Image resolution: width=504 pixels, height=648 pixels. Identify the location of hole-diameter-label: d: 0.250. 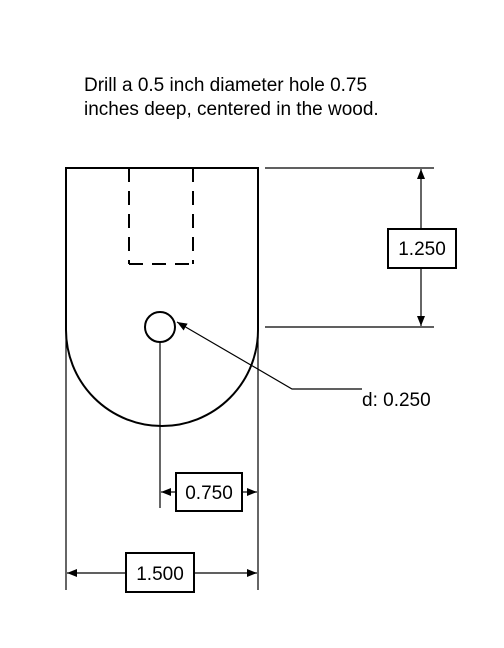
(396, 400).